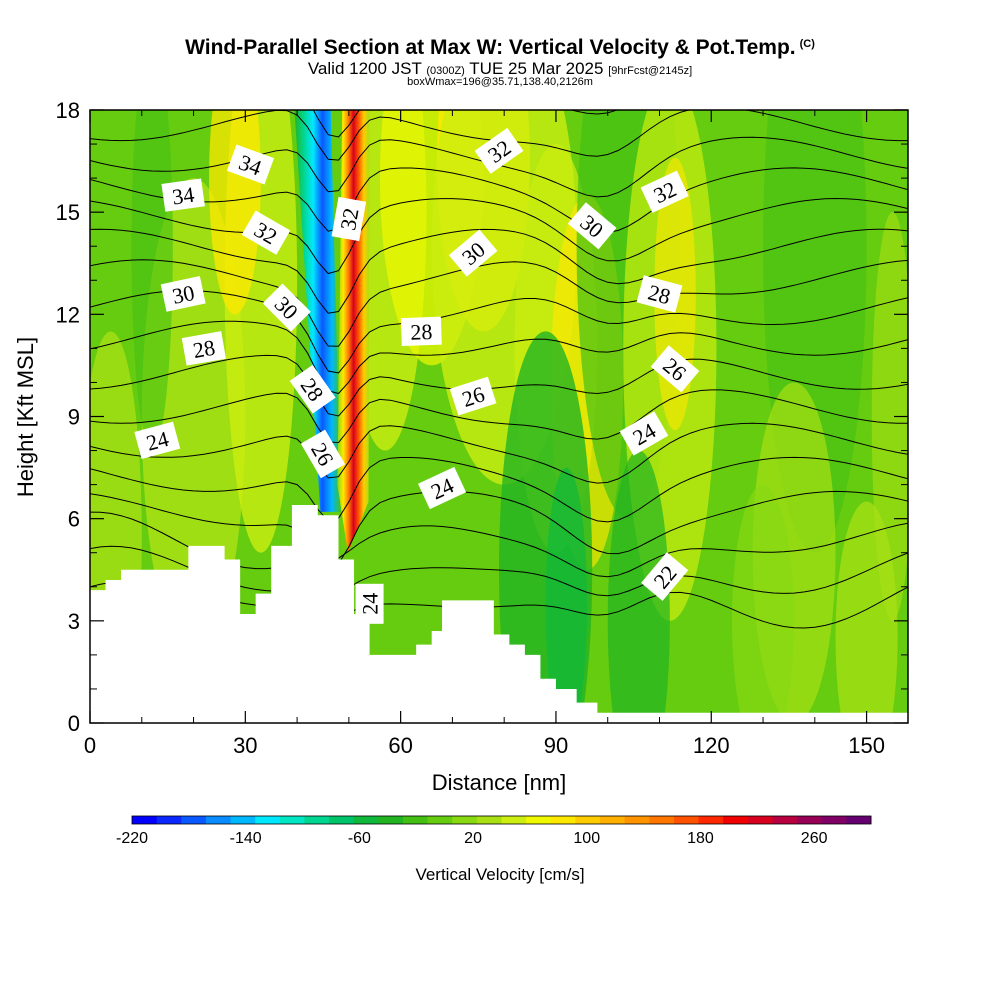 The height and width of the screenshot is (1000, 1000). What do you see at coordinates (74, 519) in the screenshot?
I see `y-tick-label: 6` at bounding box center [74, 519].